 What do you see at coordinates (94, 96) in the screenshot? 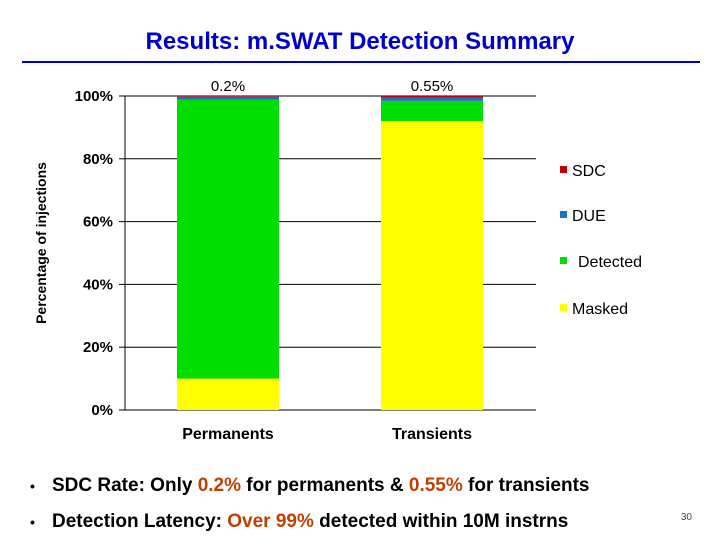
I see `y-tick-label: 100%` at bounding box center [94, 96].